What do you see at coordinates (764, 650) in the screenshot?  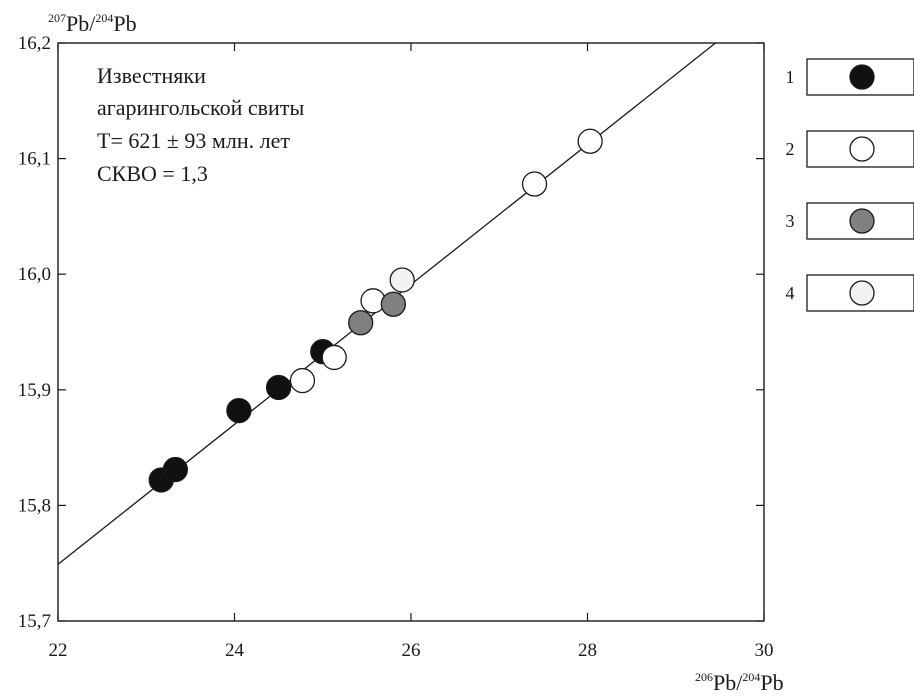 I see `x-tick-label: 30` at bounding box center [764, 650].